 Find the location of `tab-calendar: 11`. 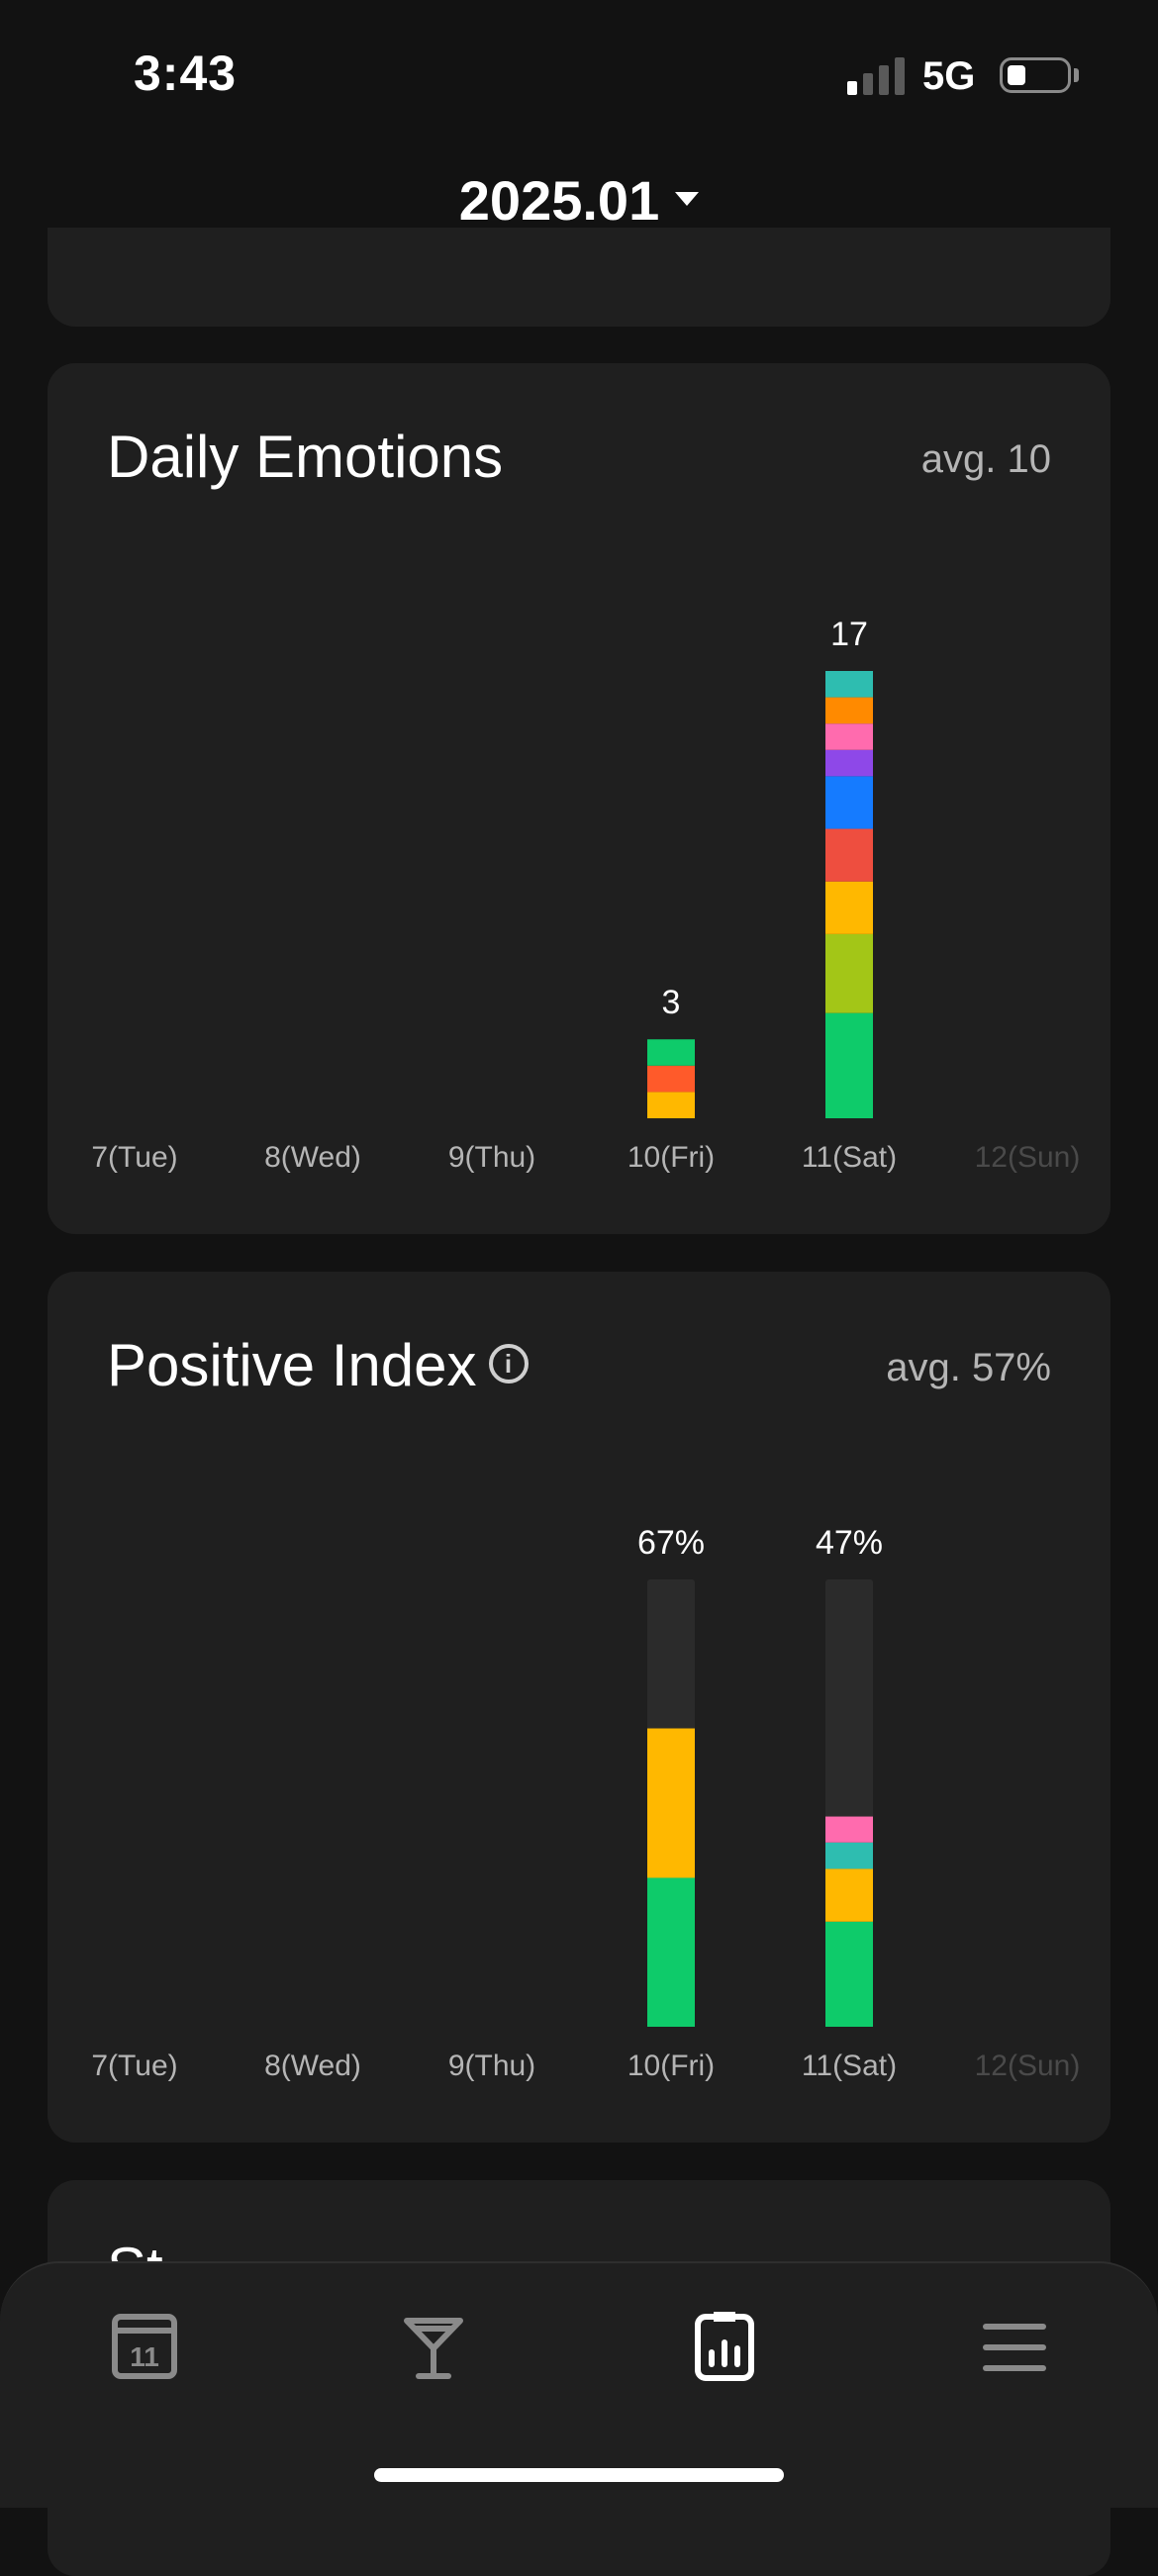

tab-calendar: 11 is located at coordinates (143, 2347).